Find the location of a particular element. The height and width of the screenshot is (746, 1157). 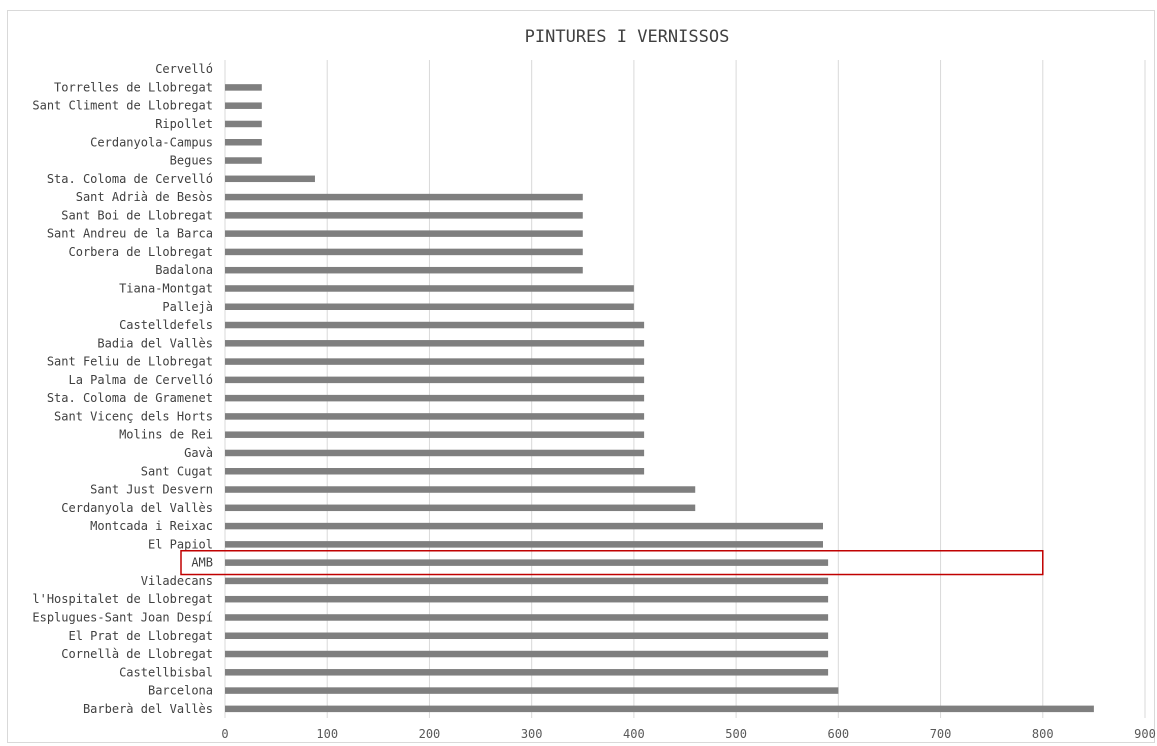

x-tick-label-300: 300 is located at coordinates (532, 734).